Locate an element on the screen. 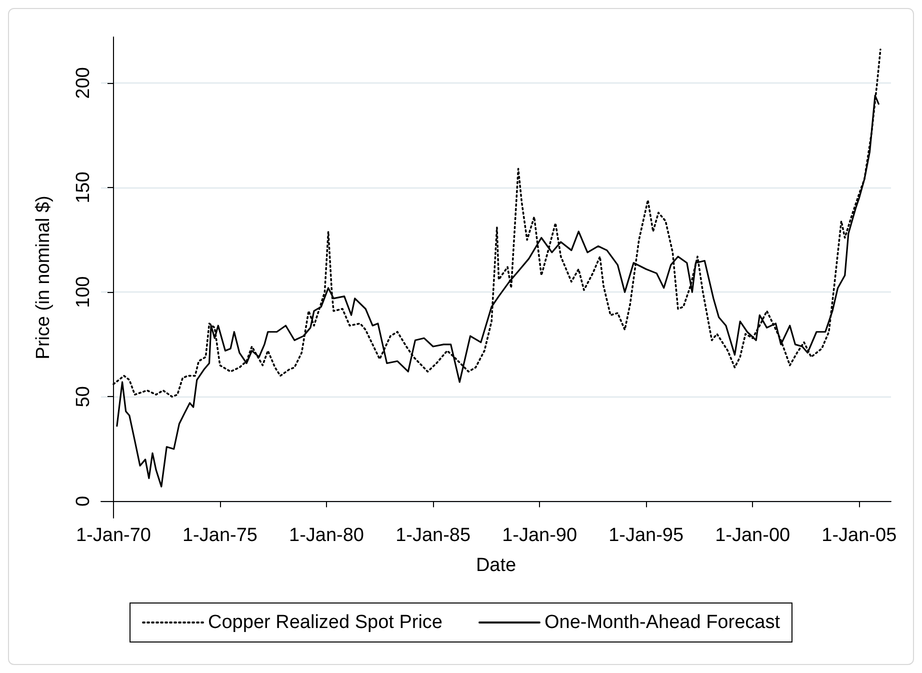 The image size is (922, 673). y-tick-label: 0 is located at coordinates (83, 501).